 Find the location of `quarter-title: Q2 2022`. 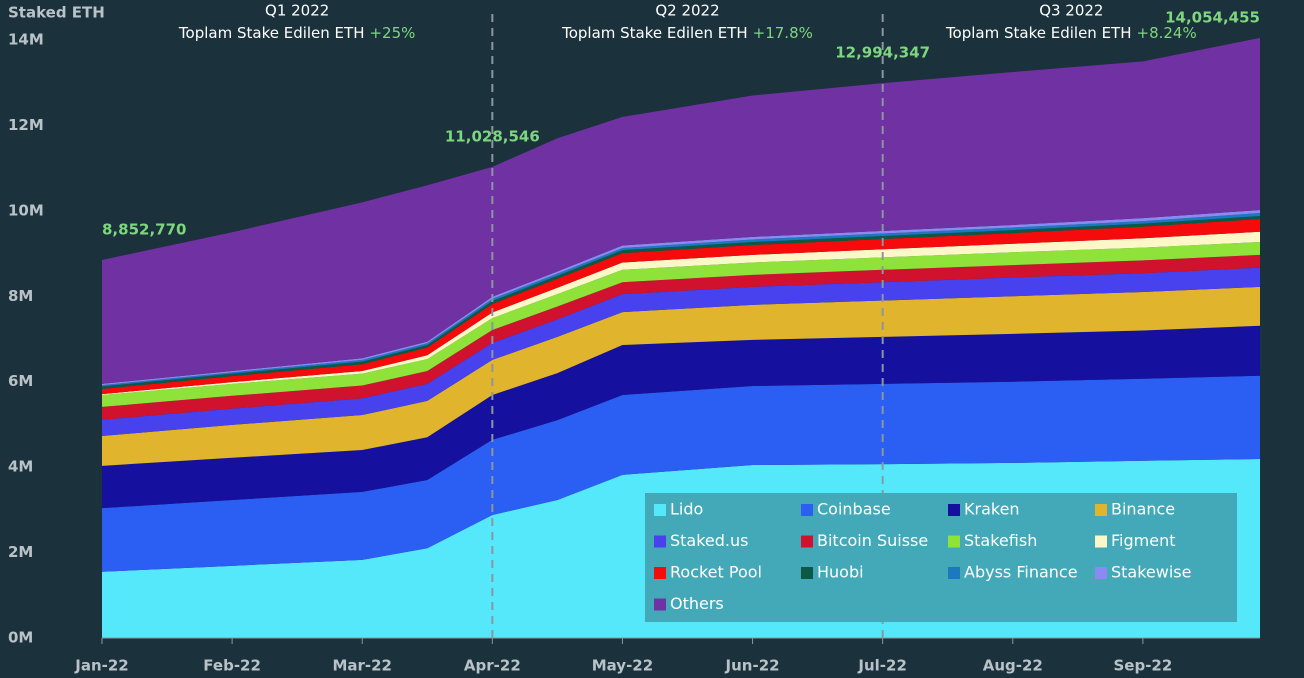

quarter-title: Q2 2022 is located at coordinates (687, 11).